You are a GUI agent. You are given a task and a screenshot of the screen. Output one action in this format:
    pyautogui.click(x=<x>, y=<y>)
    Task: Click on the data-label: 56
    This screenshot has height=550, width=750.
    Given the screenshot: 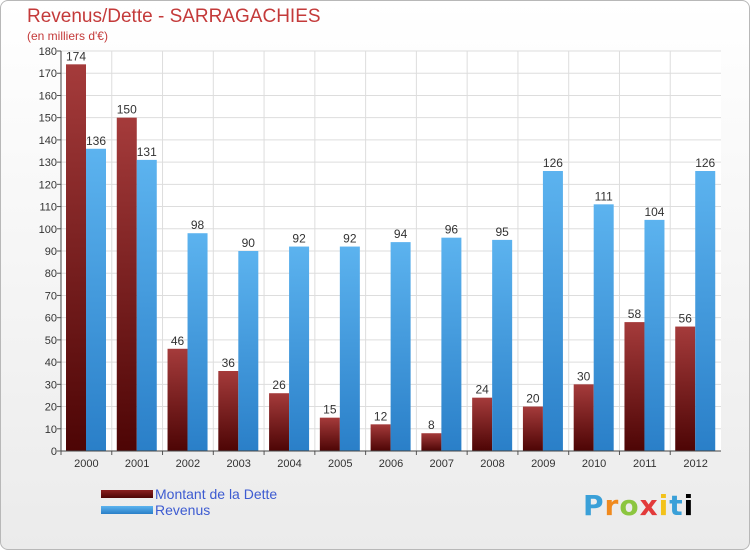 What is the action you would take?
    pyautogui.click(x=686, y=319)
    